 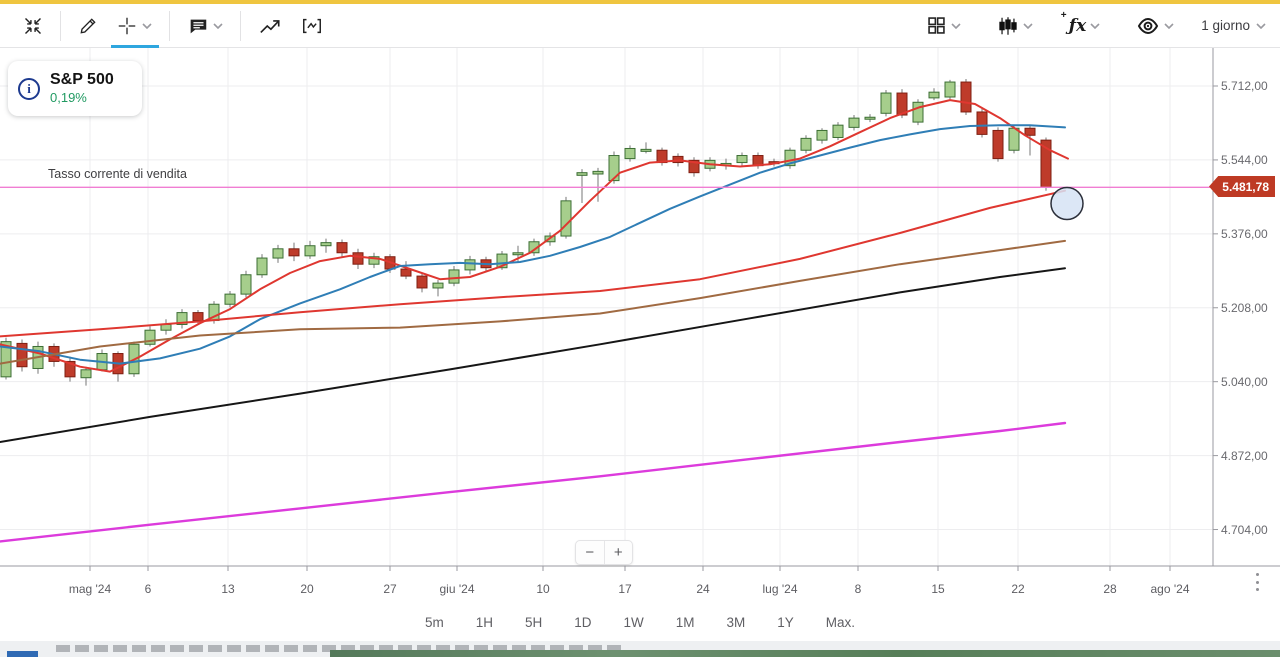 I want to click on y-axis-label: 5.376,00, so click(x=1244, y=233).